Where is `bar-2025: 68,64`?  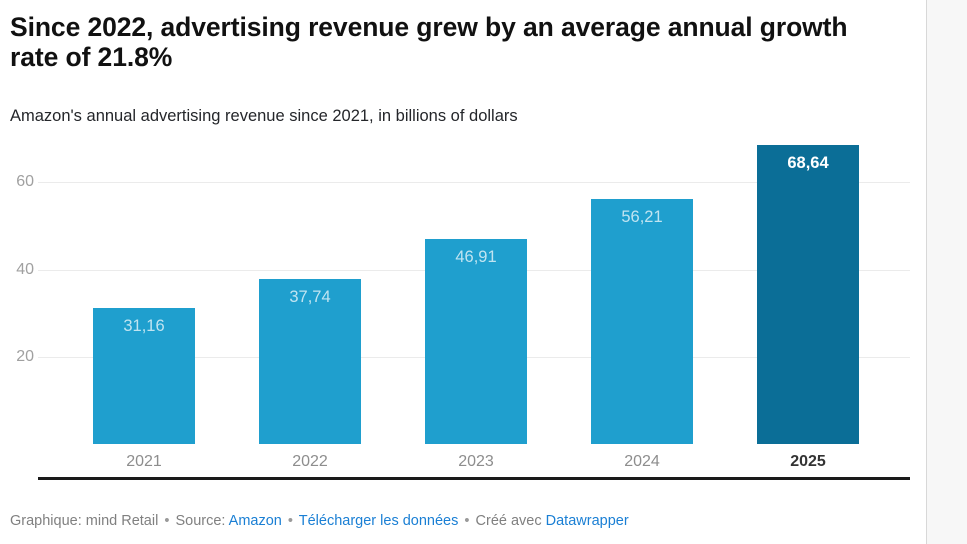
bar-2025: 68,64 is located at coordinates (808, 294).